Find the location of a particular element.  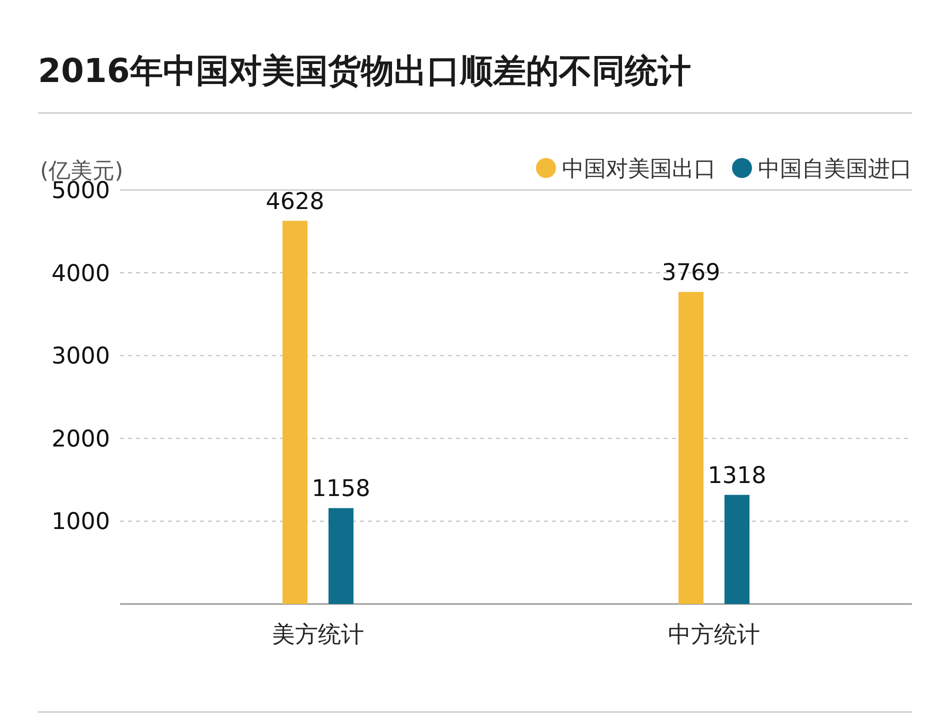

data-label: 4628 is located at coordinates (295, 201).